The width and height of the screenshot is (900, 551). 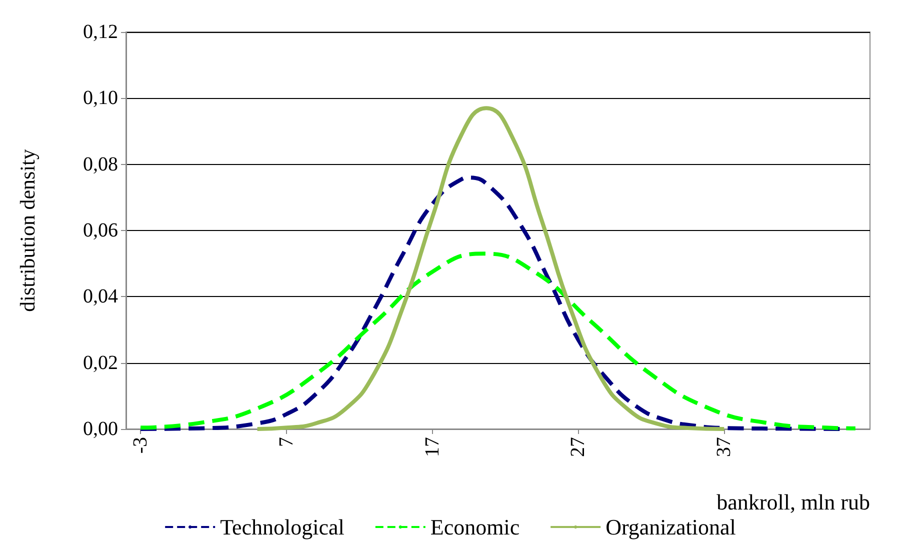 What do you see at coordinates (28, 230) in the screenshot?
I see `y-axis-title: distribution density` at bounding box center [28, 230].